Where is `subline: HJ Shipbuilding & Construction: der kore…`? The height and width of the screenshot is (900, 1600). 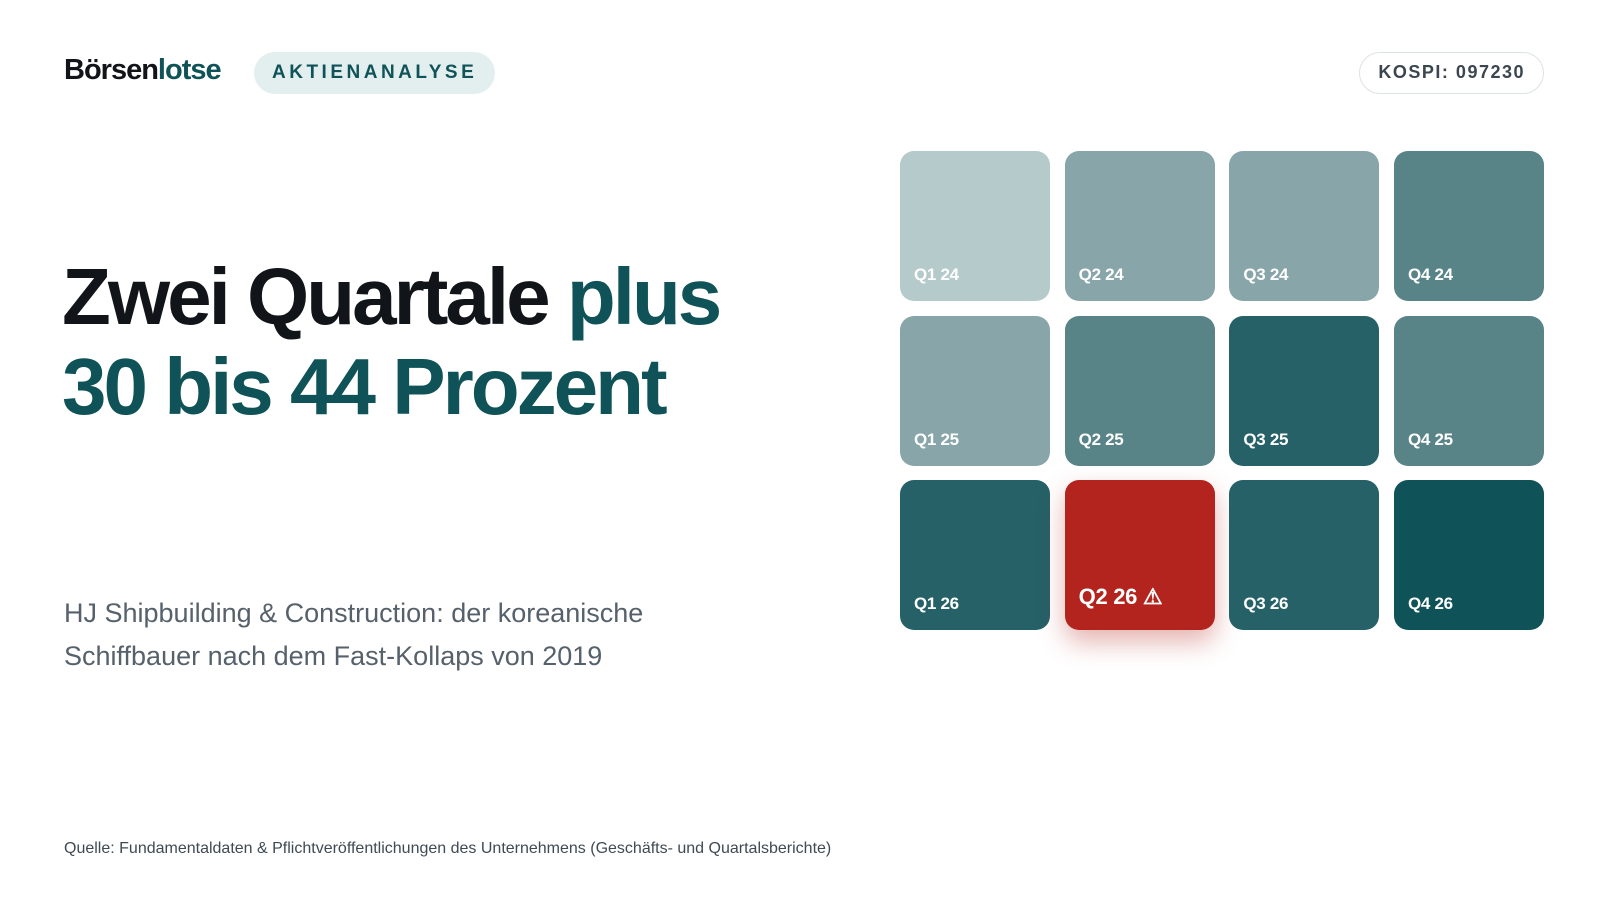 subline: HJ Shipbuilding & Construction: der kore… is located at coordinates (354, 634).